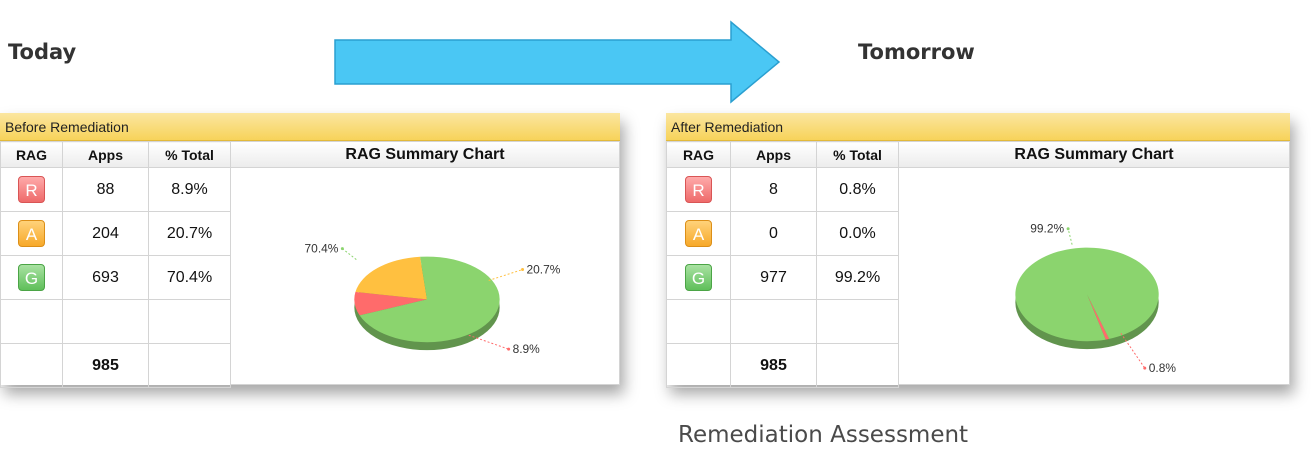 The image size is (1311, 457). I want to click on apps-cell: 88, so click(105, 189).